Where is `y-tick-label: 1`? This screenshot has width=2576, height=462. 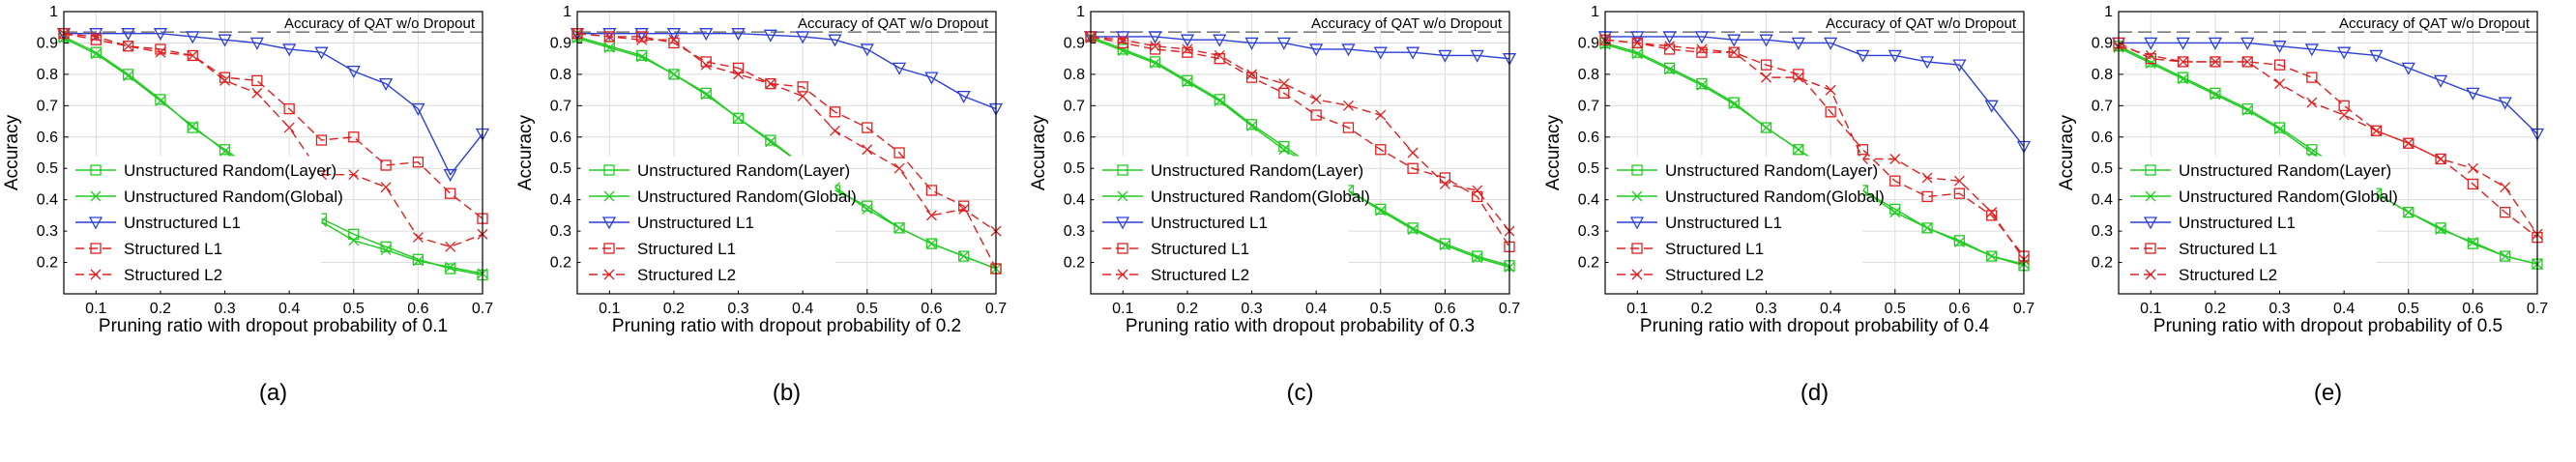 y-tick-label: 1 is located at coordinates (53, 12).